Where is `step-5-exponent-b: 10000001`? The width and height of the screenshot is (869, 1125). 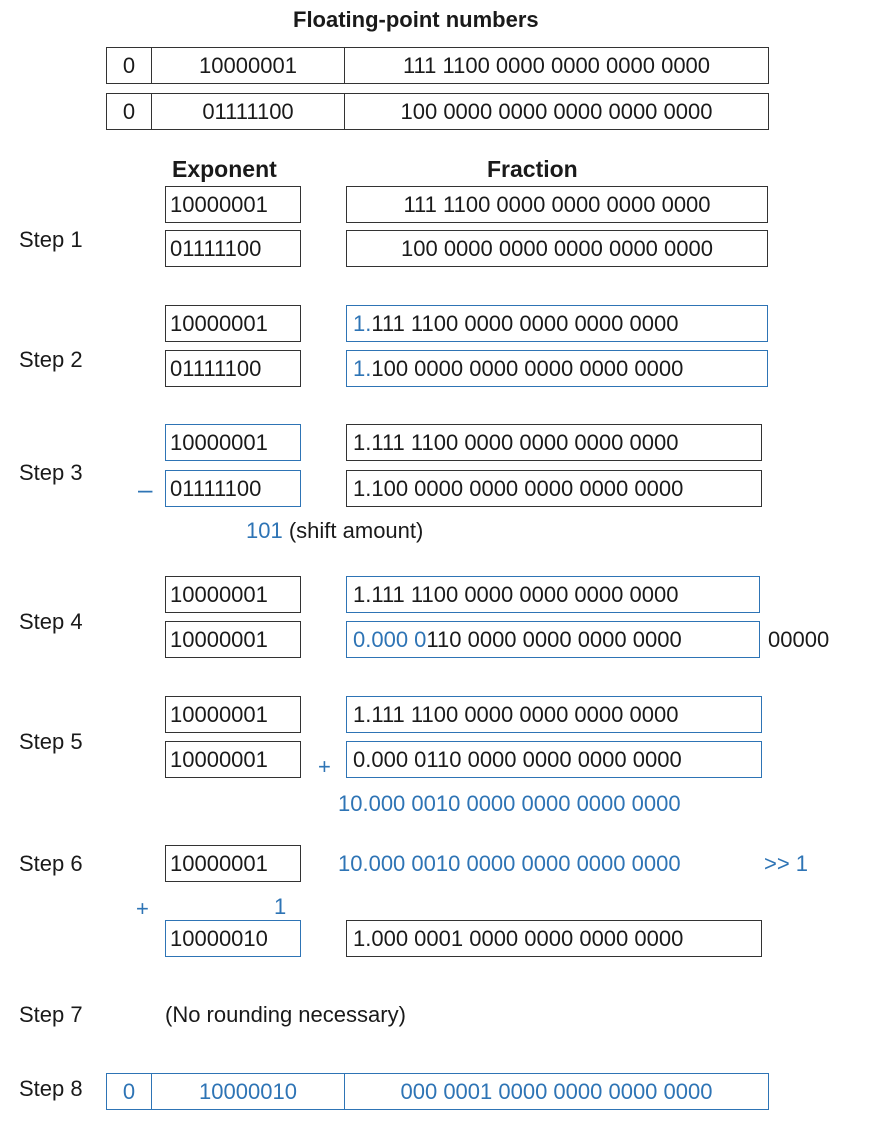 step-5-exponent-b: 10000001 is located at coordinates (233, 759).